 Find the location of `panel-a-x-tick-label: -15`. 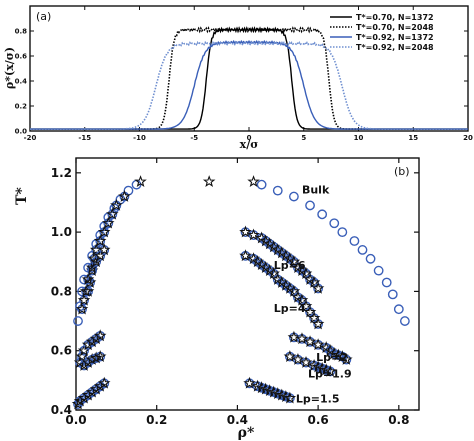

panel-a-x-tick-label: -15 is located at coordinates (84, 138).